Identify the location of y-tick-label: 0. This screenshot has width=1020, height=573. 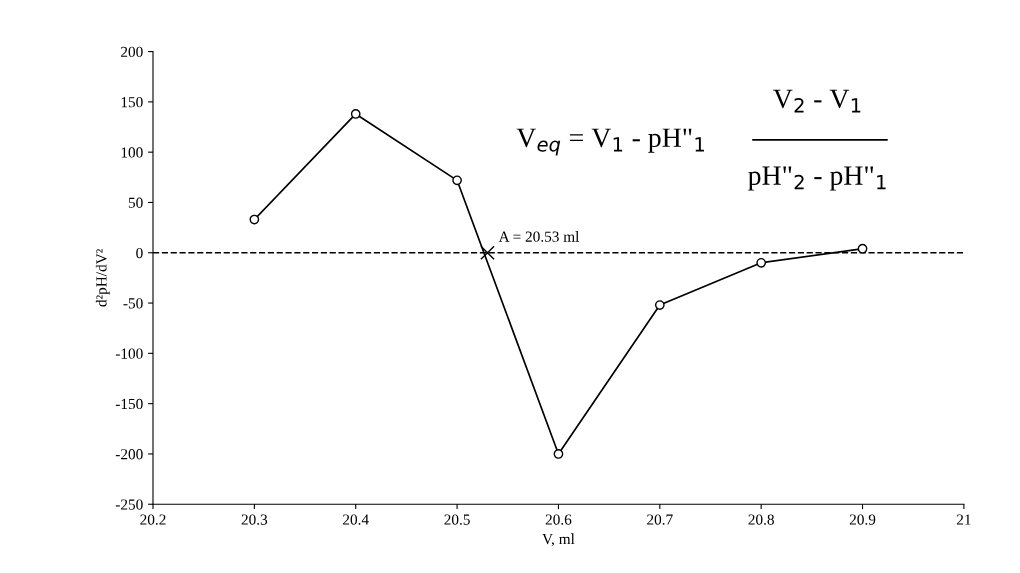
(139, 253).